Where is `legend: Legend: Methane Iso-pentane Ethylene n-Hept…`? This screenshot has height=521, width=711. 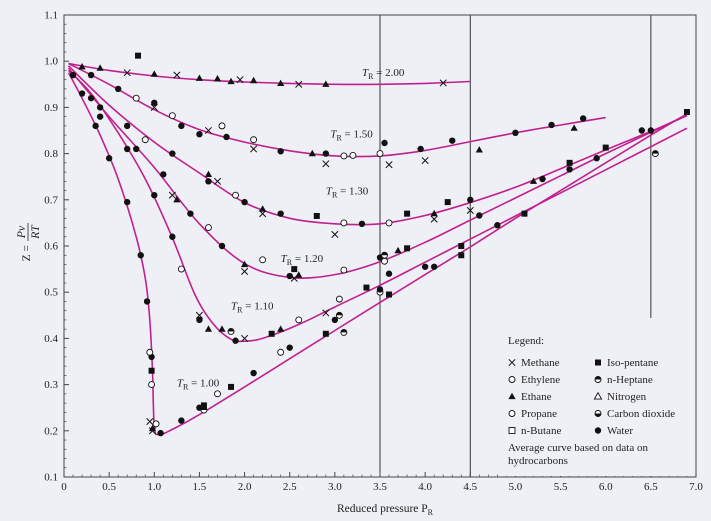
legend: Legend: Methane Iso-pentane Ethylene n-Hept… is located at coordinates (595, 397).